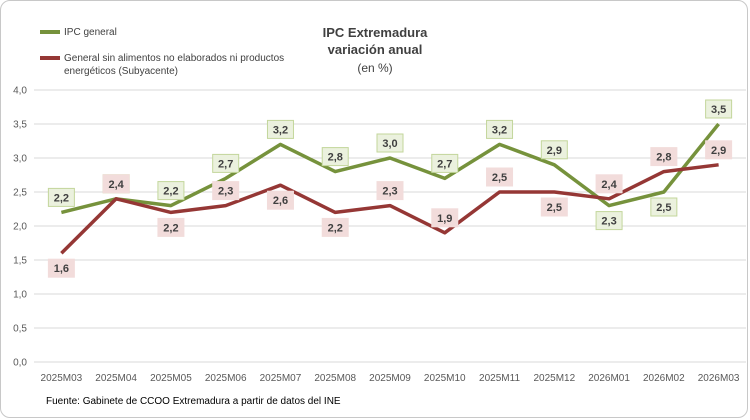 The width and height of the screenshot is (750, 420). I want to click on data-label-text: 2,6, so click(280, 201).